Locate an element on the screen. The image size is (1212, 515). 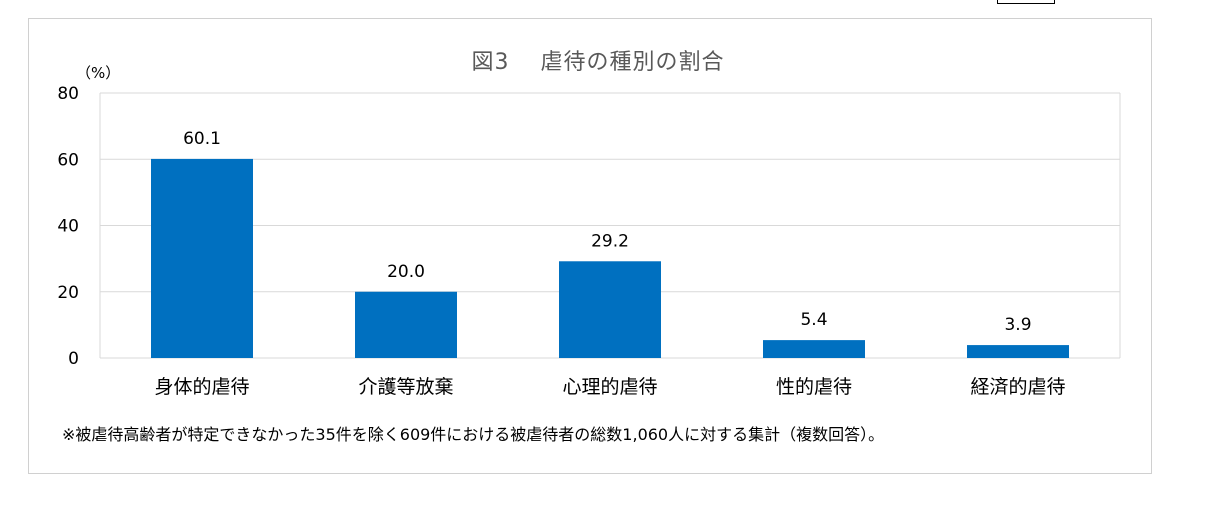
x-tick-label-5: 経済的虐待 is located at coordinates (1017, 387).